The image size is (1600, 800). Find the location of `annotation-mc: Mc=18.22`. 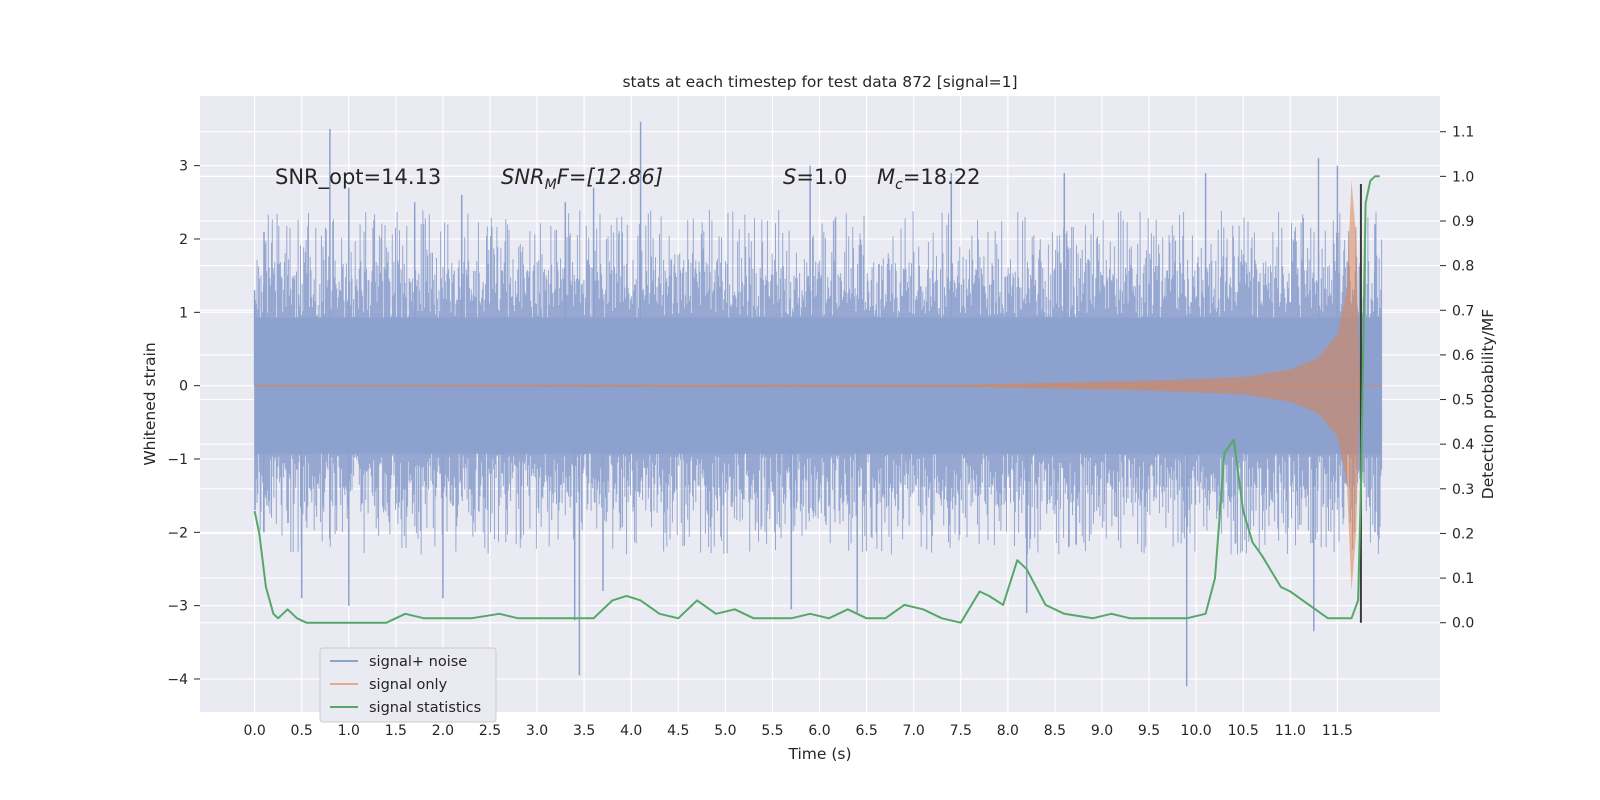

annotation-mc: Mc=18.22 is located at coordinates (929, 179).